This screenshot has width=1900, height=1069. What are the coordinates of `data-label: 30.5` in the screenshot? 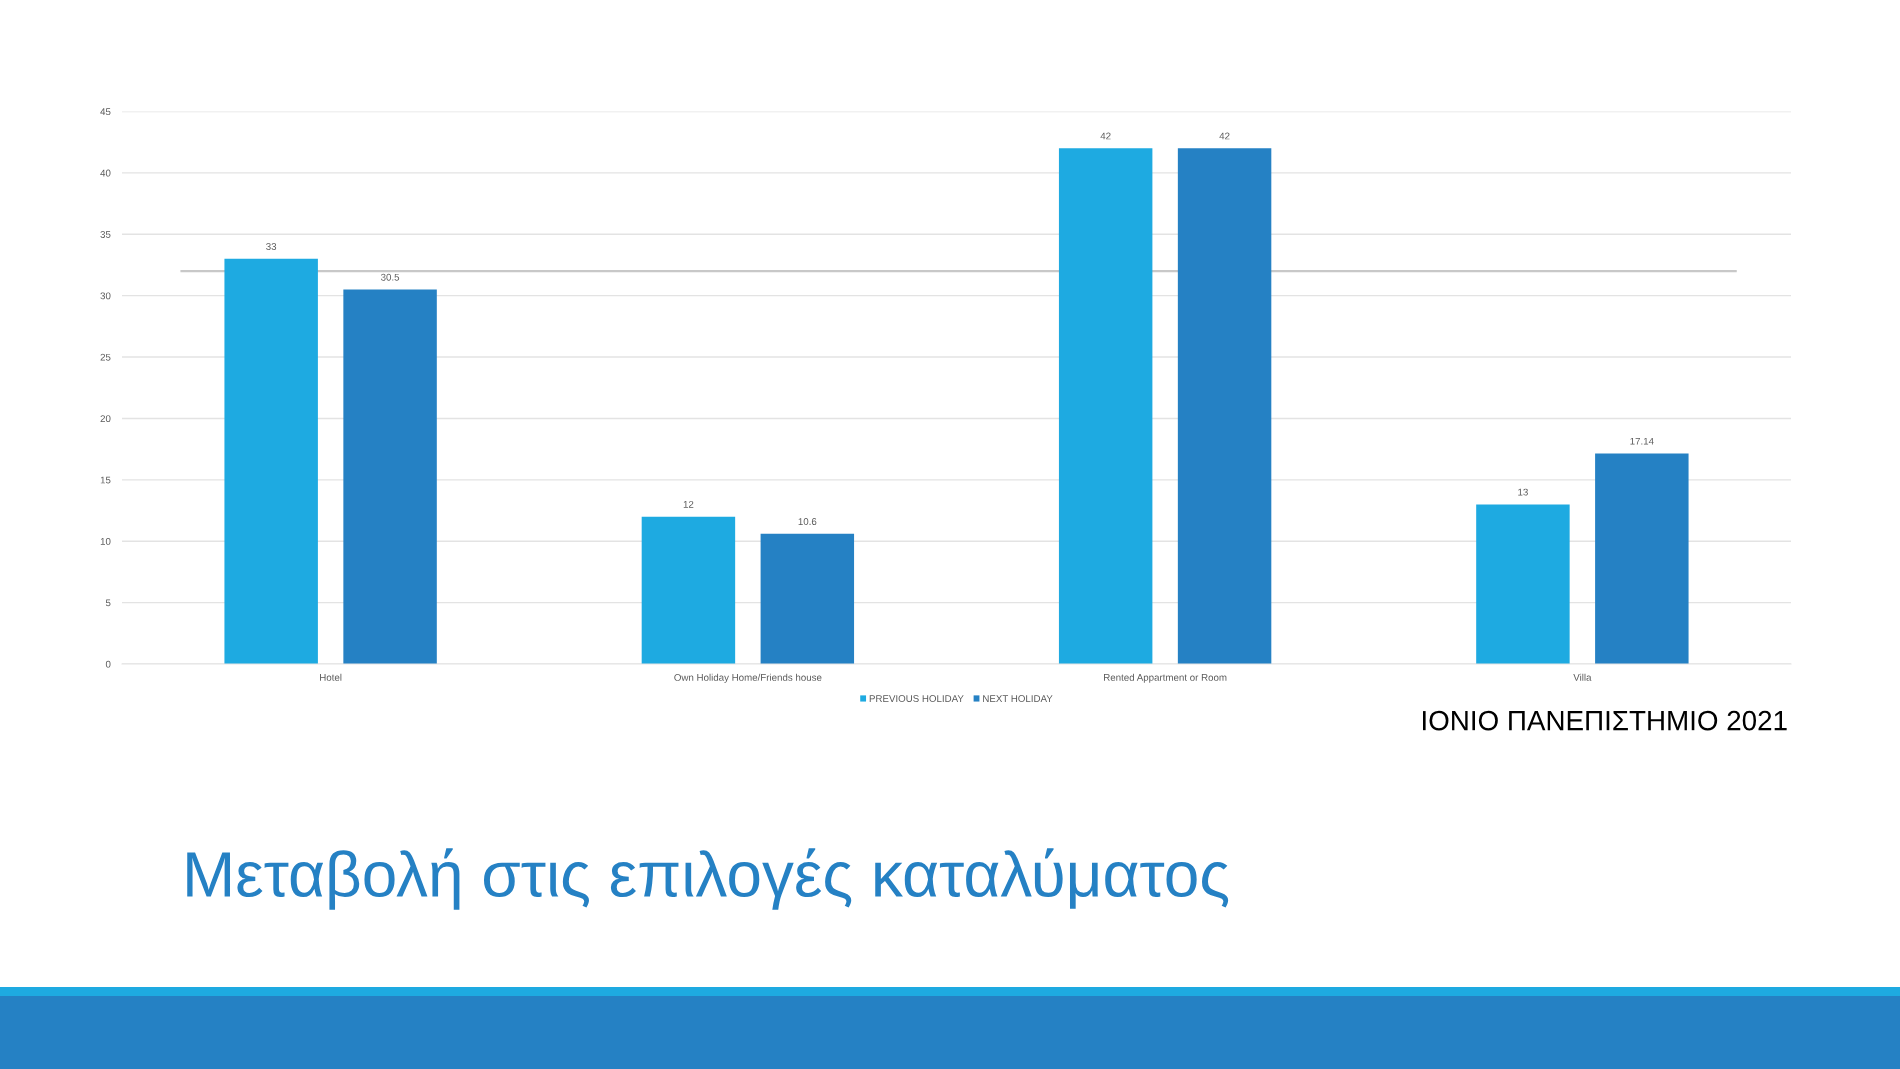 It's located at (390, 277).